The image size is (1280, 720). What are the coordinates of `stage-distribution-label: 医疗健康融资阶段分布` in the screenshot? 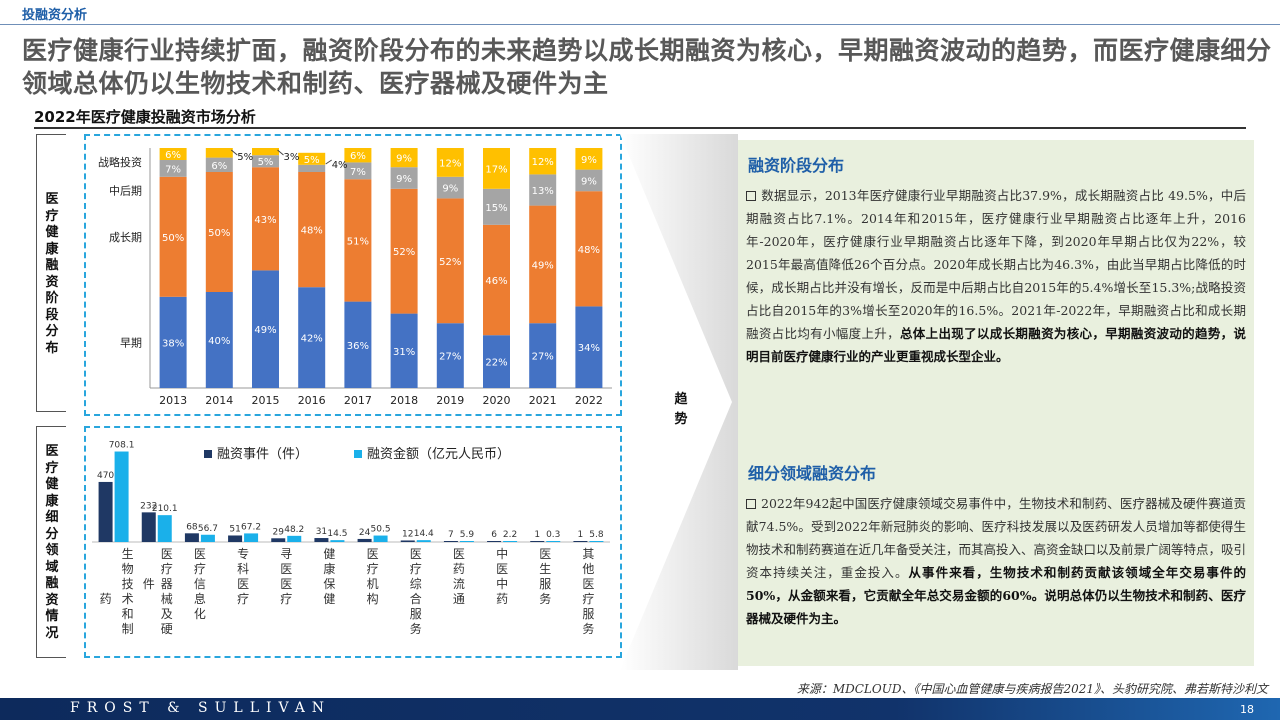 It's located at (52, 274).